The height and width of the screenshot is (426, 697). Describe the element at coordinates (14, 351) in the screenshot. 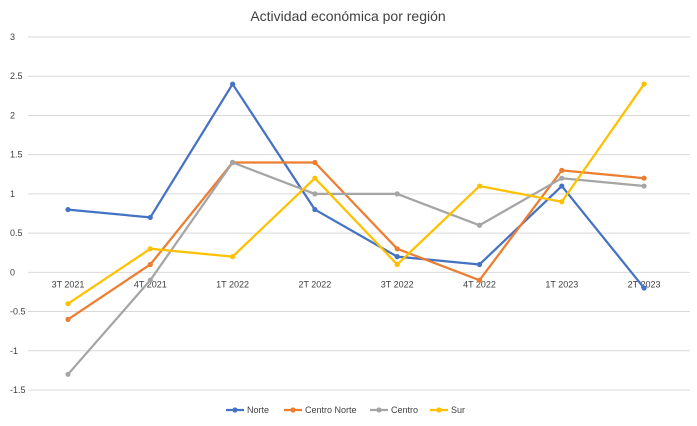

I see `y-tick-label: -1` at that location.